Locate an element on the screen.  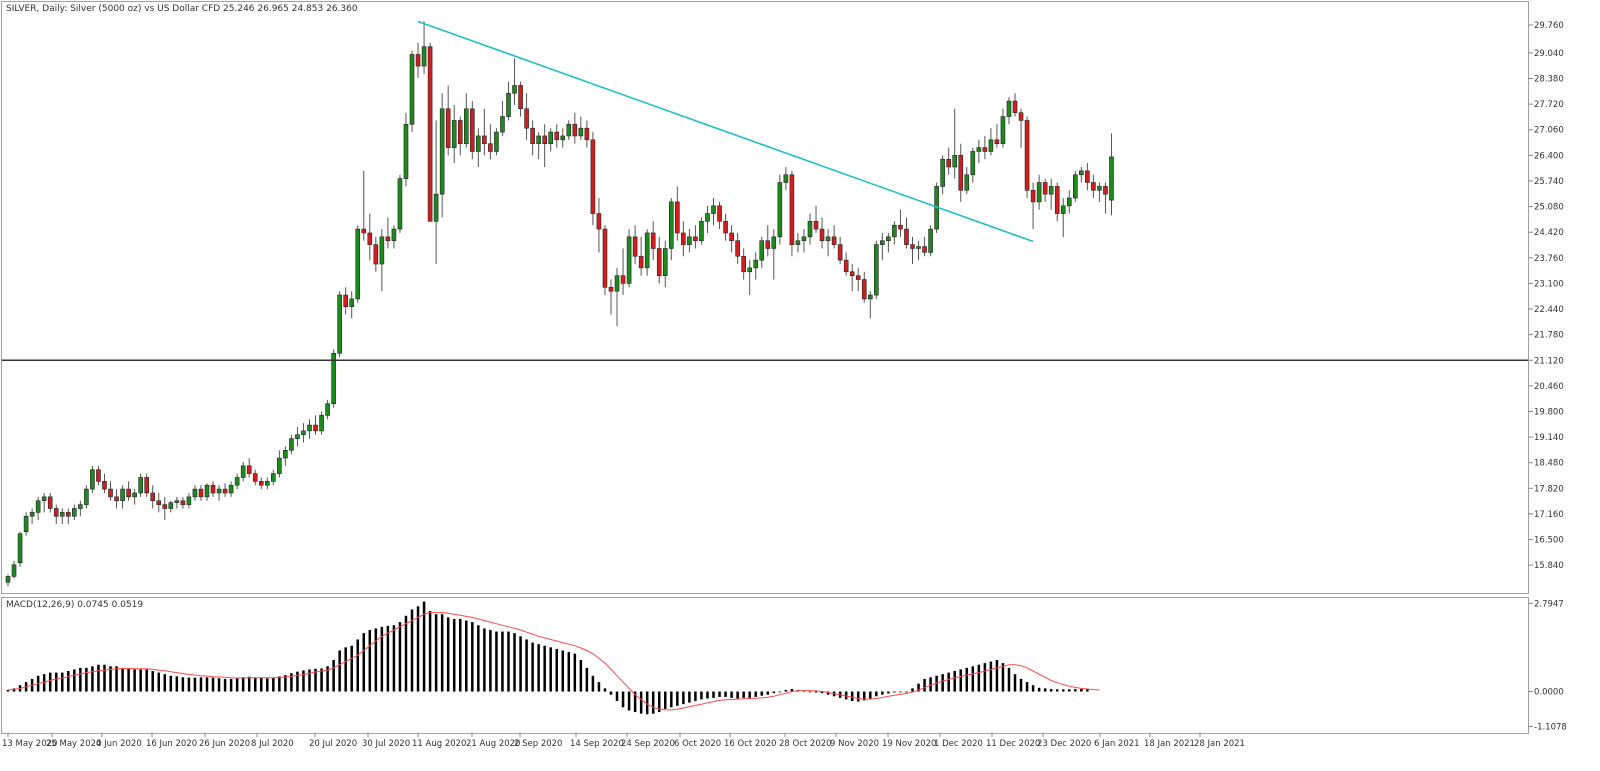
time-tick-label: 26 Jun 2020 is located at coordinates (224, 744).